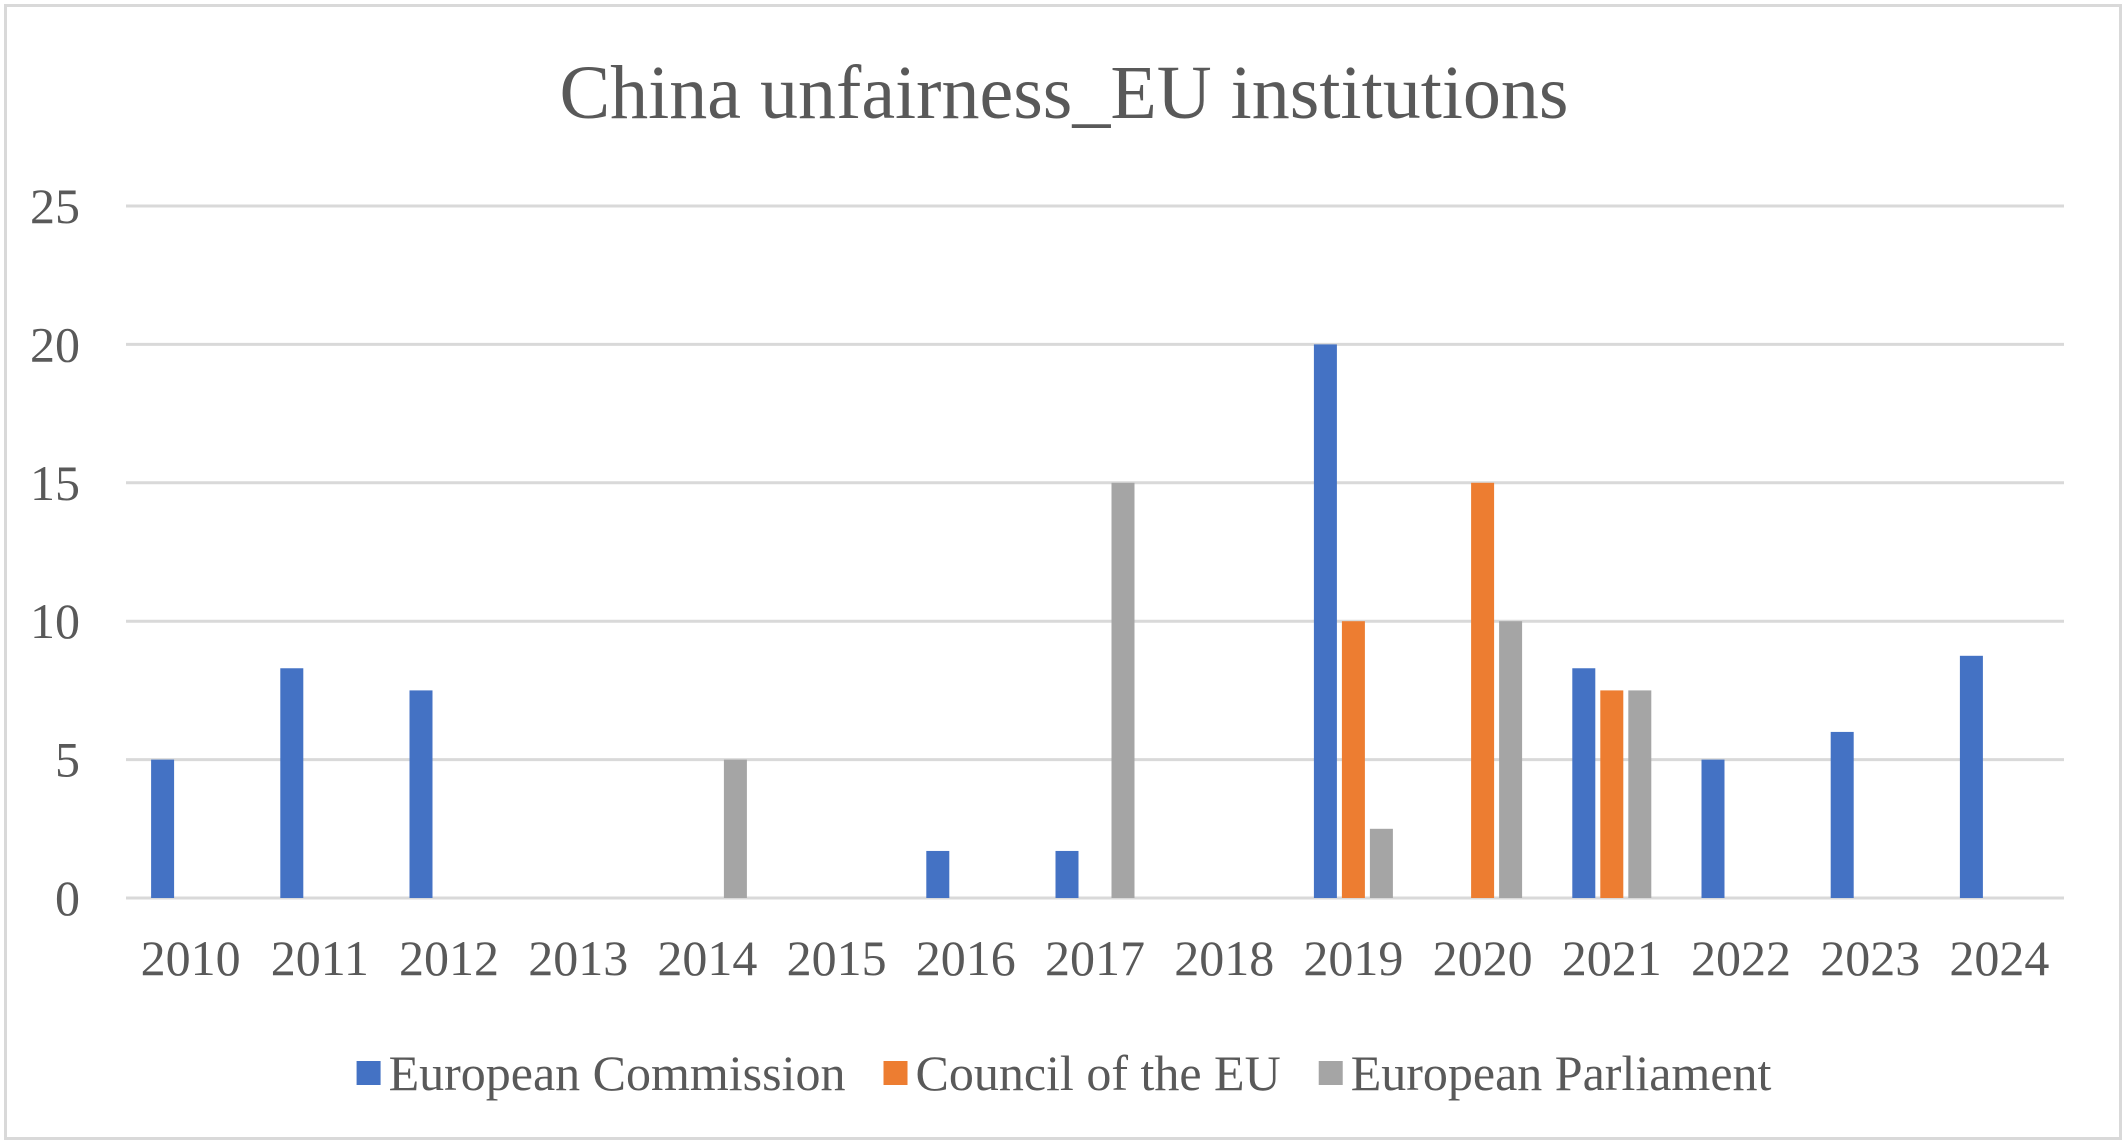 This screenshot has width=2128, height=1146. I want to click on x-tick-label: 2015, so click(837, 958).